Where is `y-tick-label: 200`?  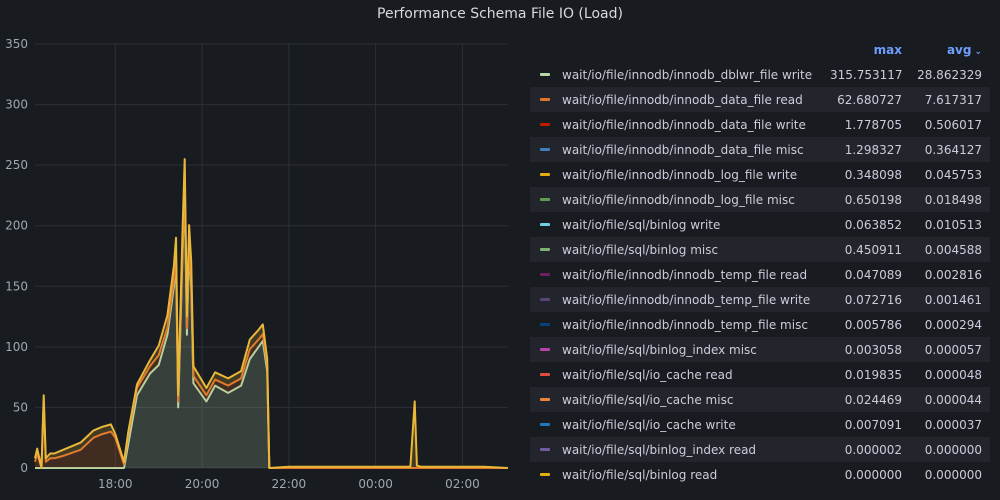
y-tick-label: 200 is located at coordinates (16, 226).